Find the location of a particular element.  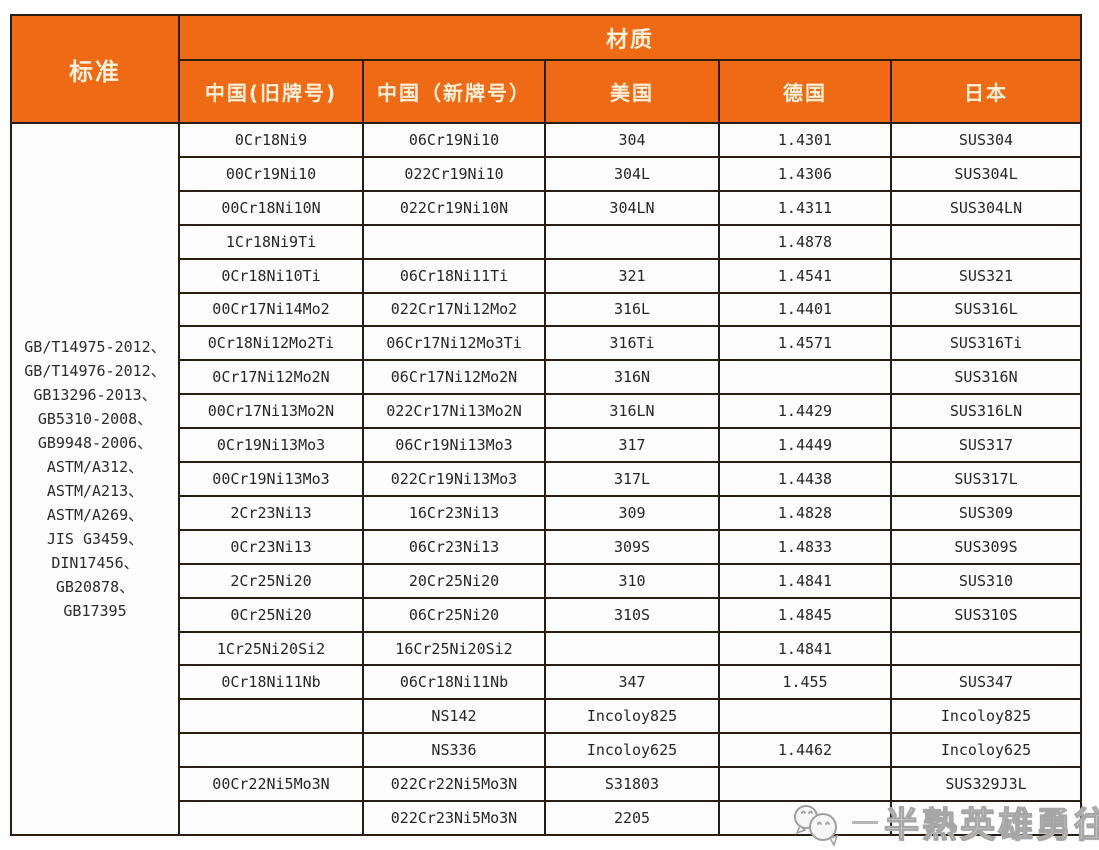

table-cell-old: 1Cr25Ni20Si2 is located at coordinates (271, 648).